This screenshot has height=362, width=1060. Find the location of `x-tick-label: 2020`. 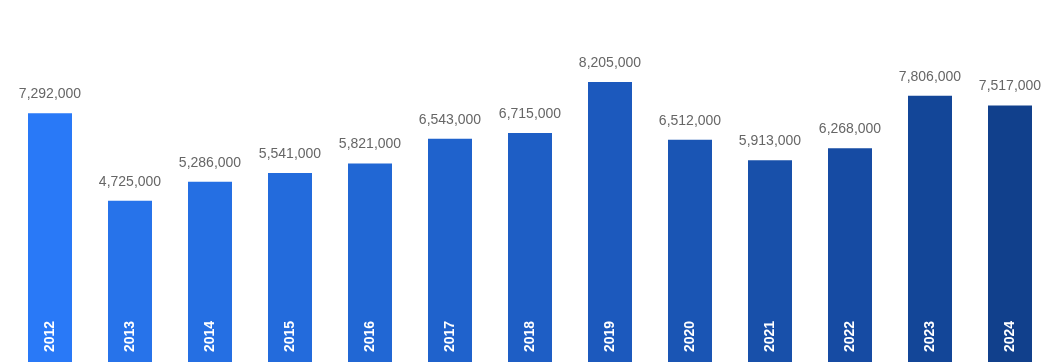

x-tick-label: 2020 is located at coordinates (688, 336).